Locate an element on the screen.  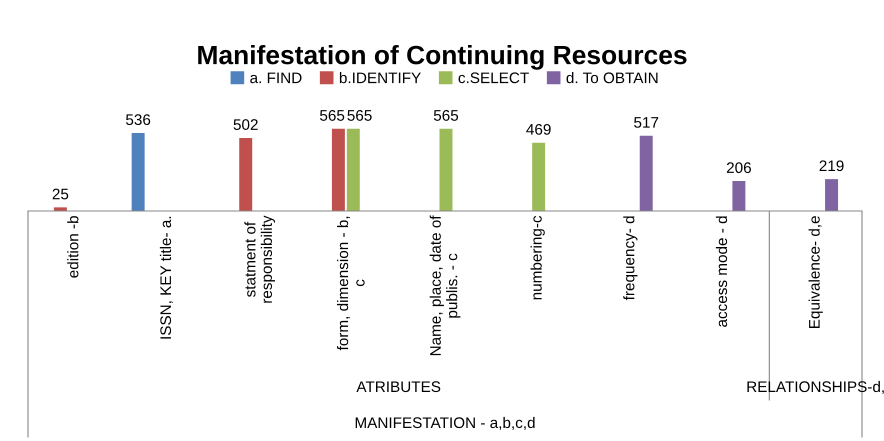
chart-title: Manifestation of Continuing Resources is located at coordinates (442, 57).